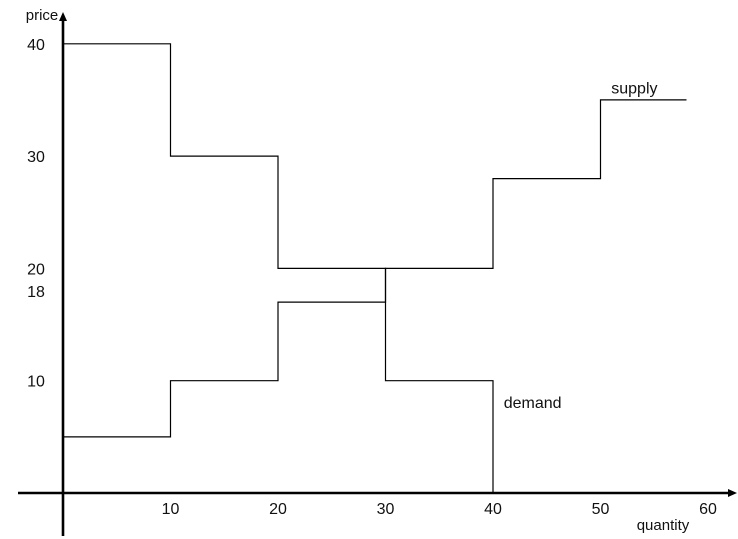 The height and width of the screenshot is (539, 738). Describe the element at coordinates (42, 15) in the screenshot. I see `y-axis-label: price` at that location.